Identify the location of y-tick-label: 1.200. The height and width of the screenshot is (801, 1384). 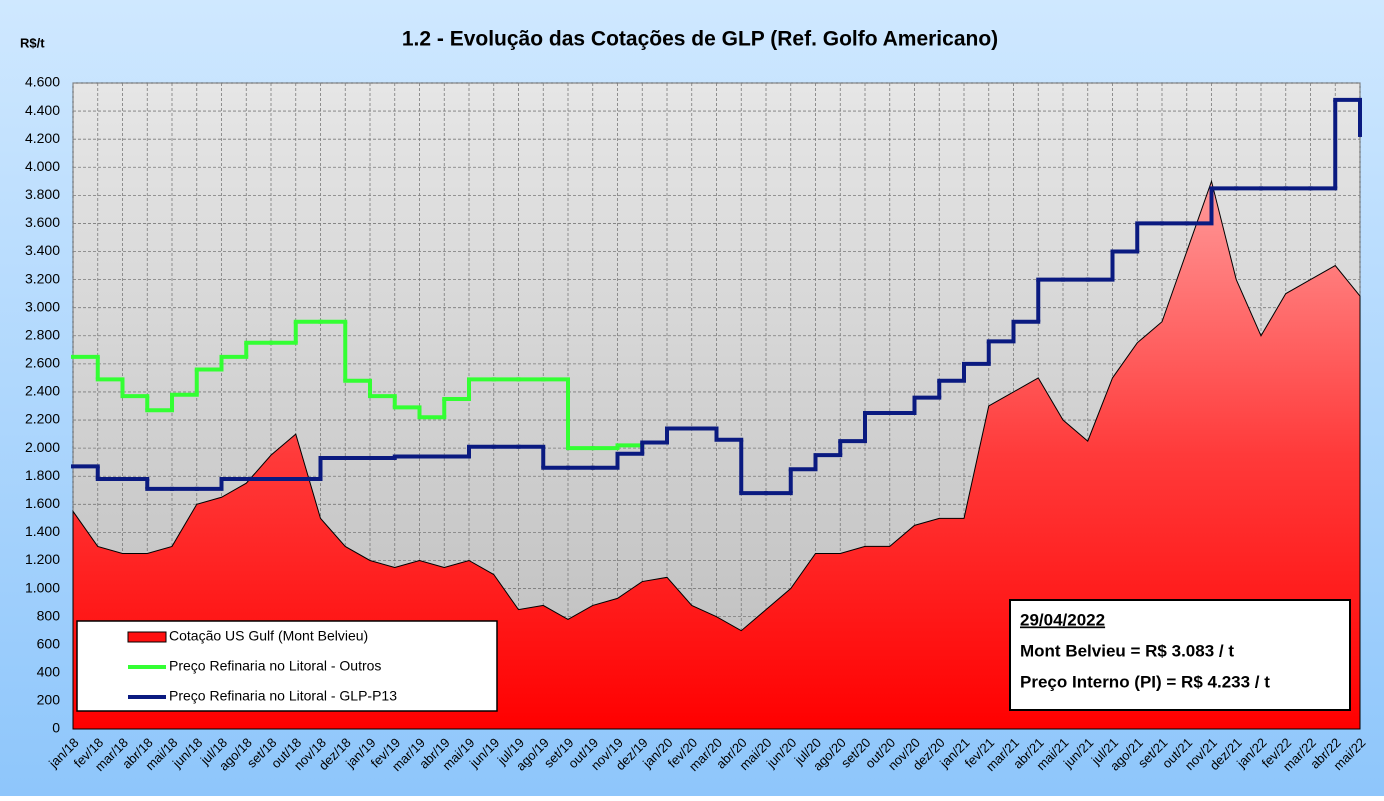
(42, 559).